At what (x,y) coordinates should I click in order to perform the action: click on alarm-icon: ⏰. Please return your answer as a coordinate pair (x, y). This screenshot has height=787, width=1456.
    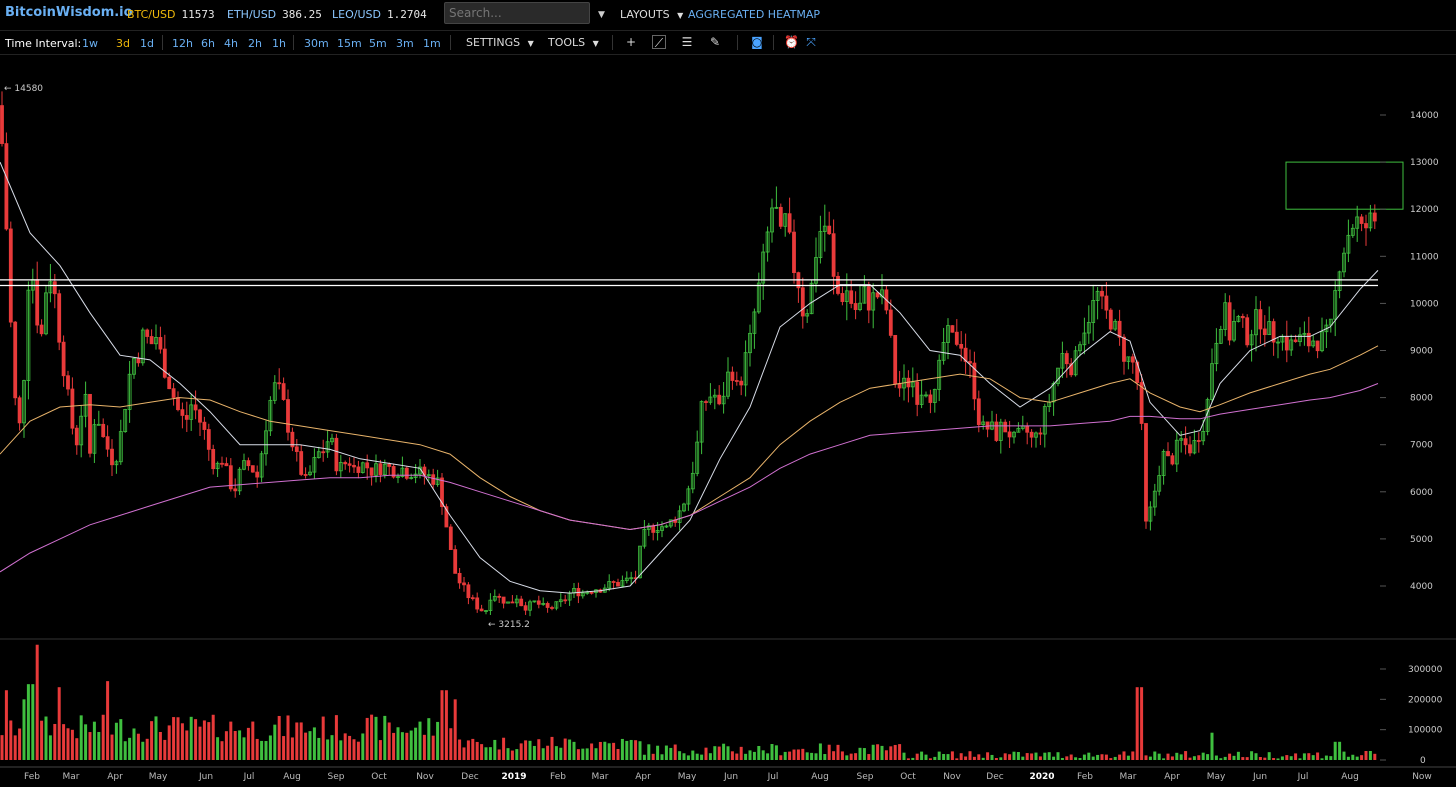
    Looking at the image, I should click on (791, 42).